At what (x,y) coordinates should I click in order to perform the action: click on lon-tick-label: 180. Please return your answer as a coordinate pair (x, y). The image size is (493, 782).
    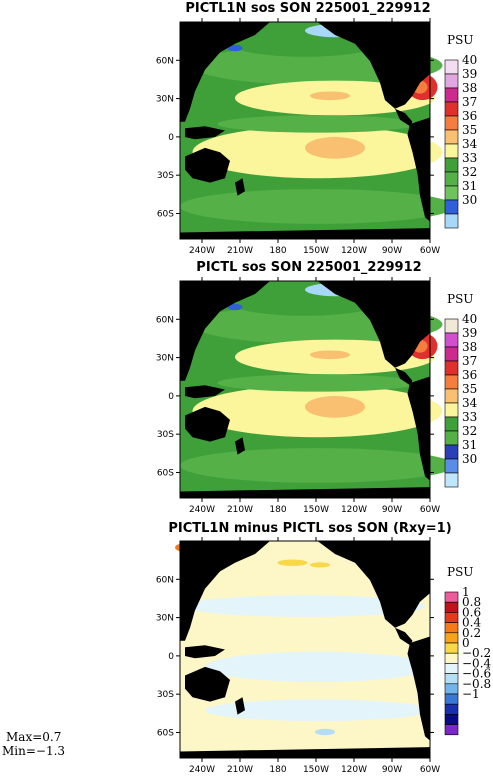
    Looking at the image, I should click on (277, 251).